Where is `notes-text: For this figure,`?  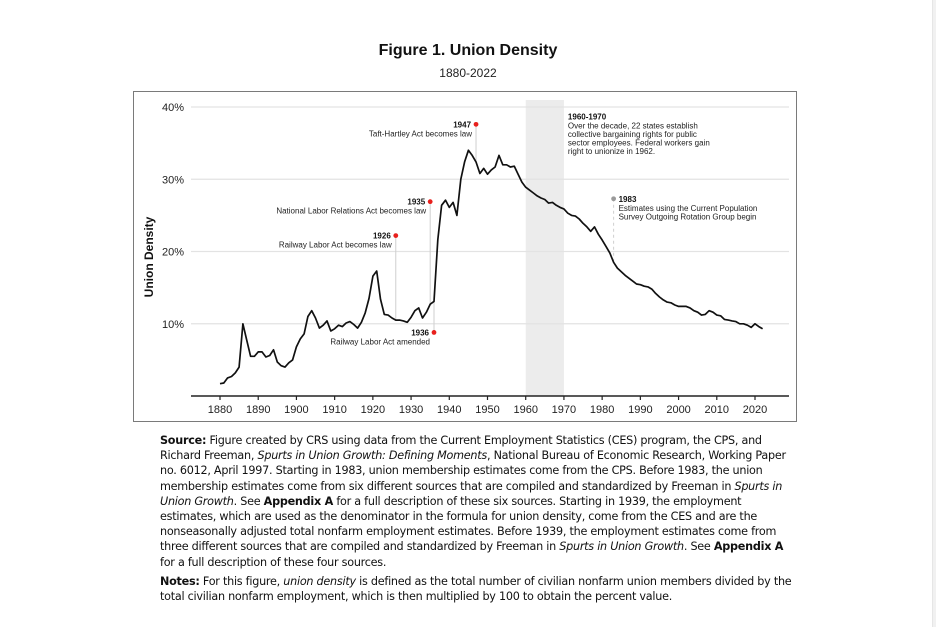
notes-text: For this figure, is located at coordinates (241, 581).